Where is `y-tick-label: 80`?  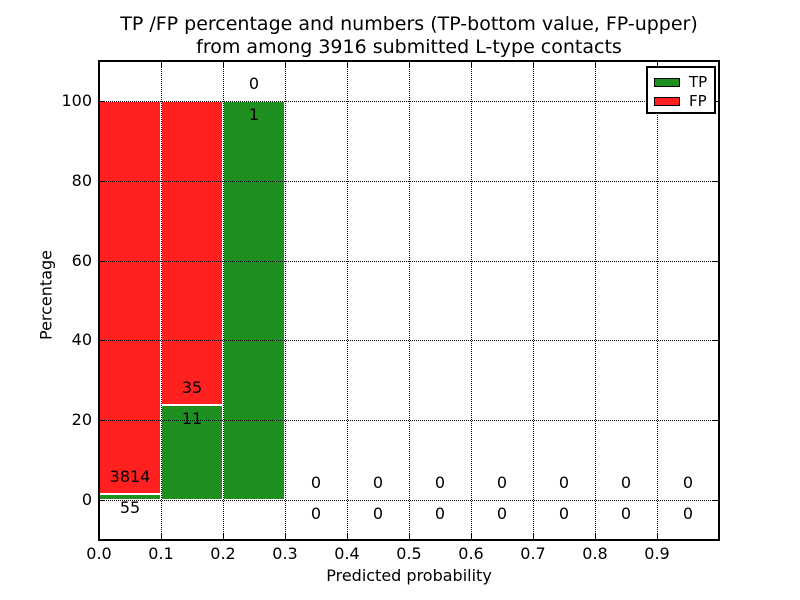
y-tick-label: 80 is located at coordinates (81, 180).